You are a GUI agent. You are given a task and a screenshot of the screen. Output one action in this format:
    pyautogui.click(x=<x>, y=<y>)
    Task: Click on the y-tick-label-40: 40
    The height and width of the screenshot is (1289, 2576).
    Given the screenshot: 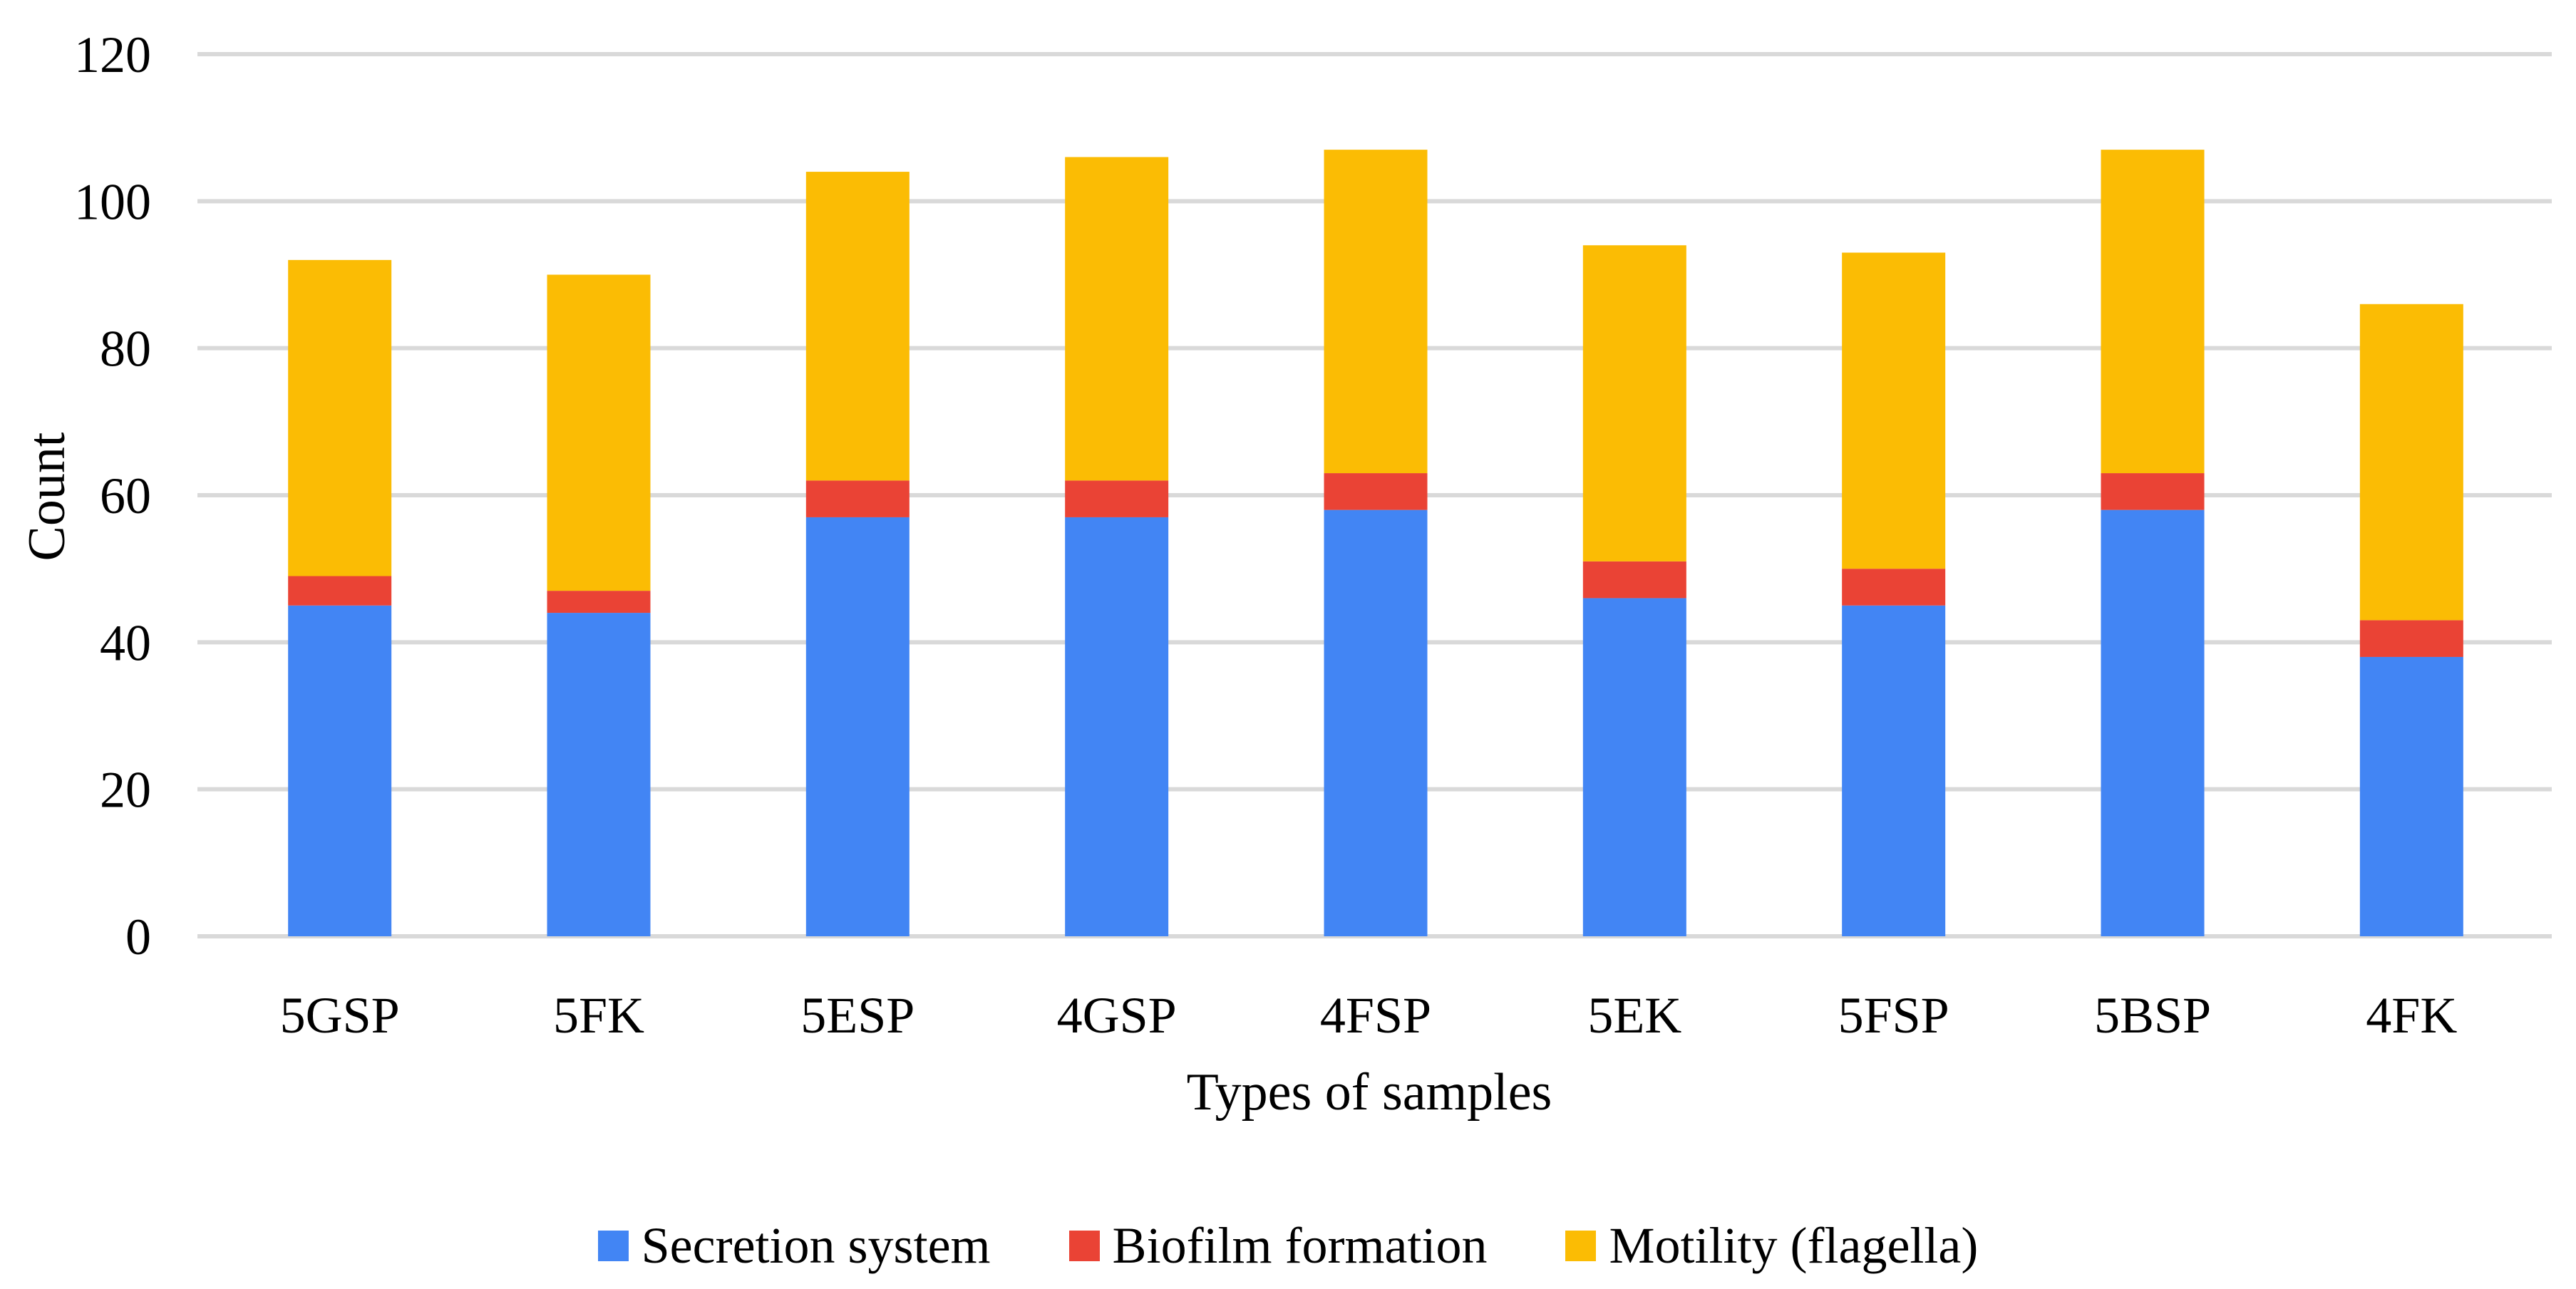 What is the action you would take?
    pyautogui.click(x=125, y=642)
    